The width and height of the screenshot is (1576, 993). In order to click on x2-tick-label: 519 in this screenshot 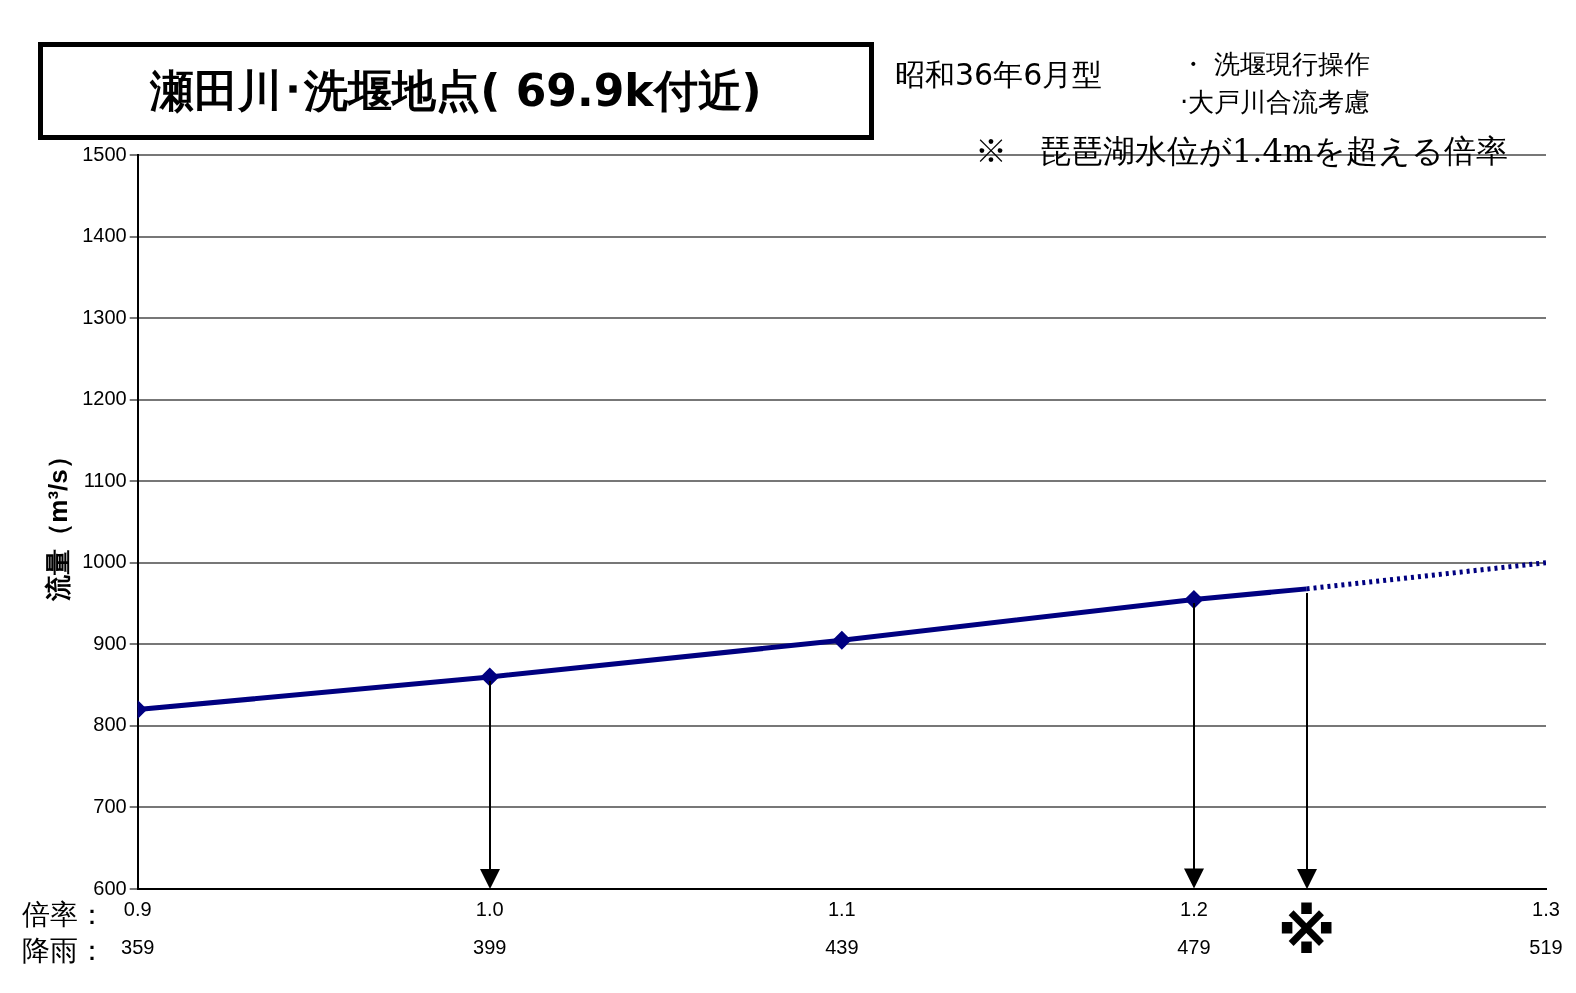, I will do `click(1546, 946)`.